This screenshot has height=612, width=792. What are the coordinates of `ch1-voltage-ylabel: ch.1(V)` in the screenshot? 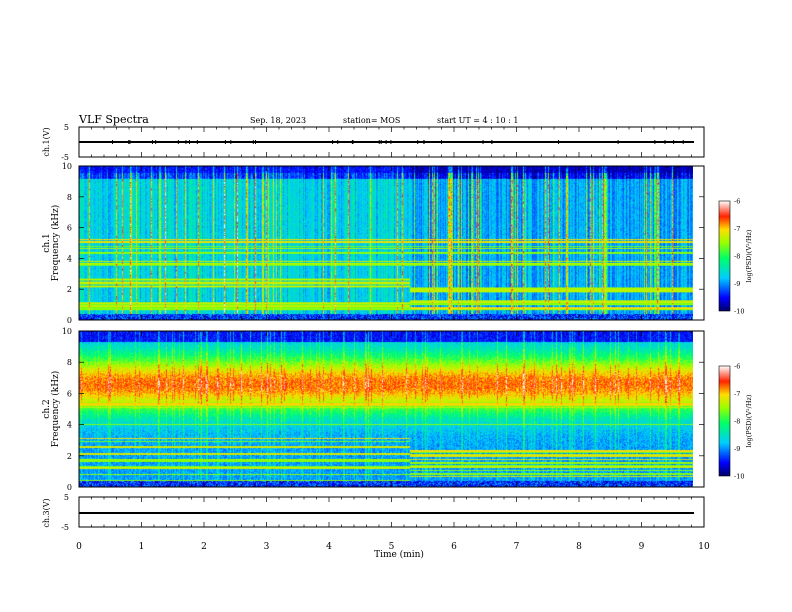 It's located at (46, 141).